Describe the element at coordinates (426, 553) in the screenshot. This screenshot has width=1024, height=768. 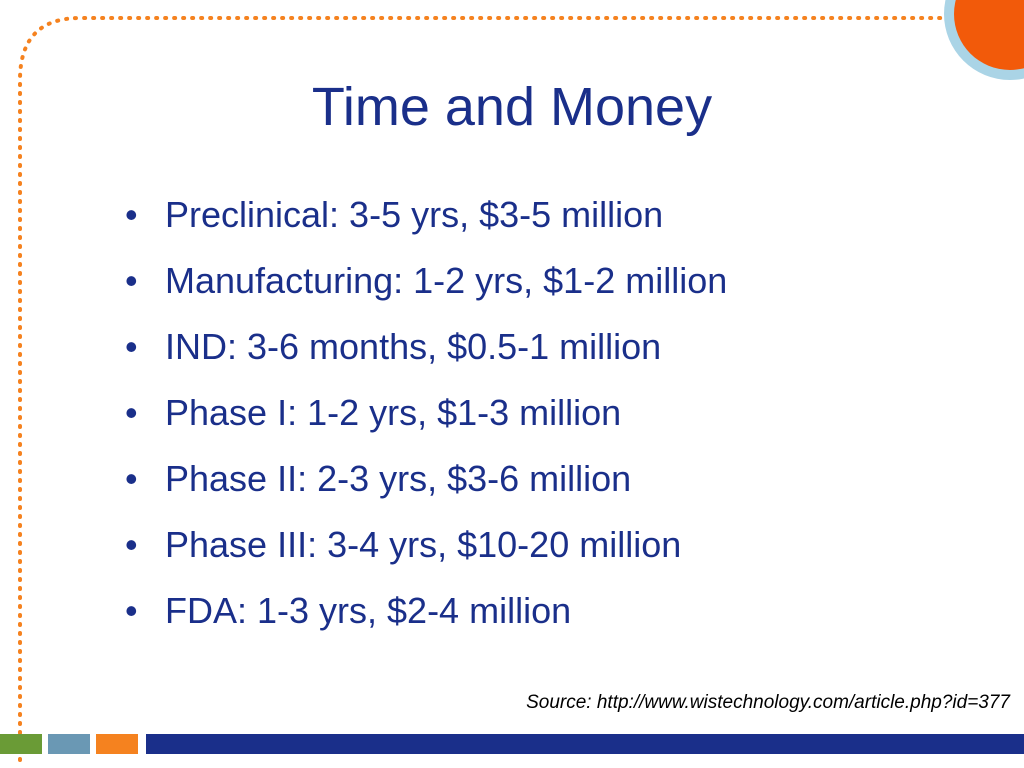
I see `bullet: Phase III: 3-4 yrs, $10-20 million` at that location.